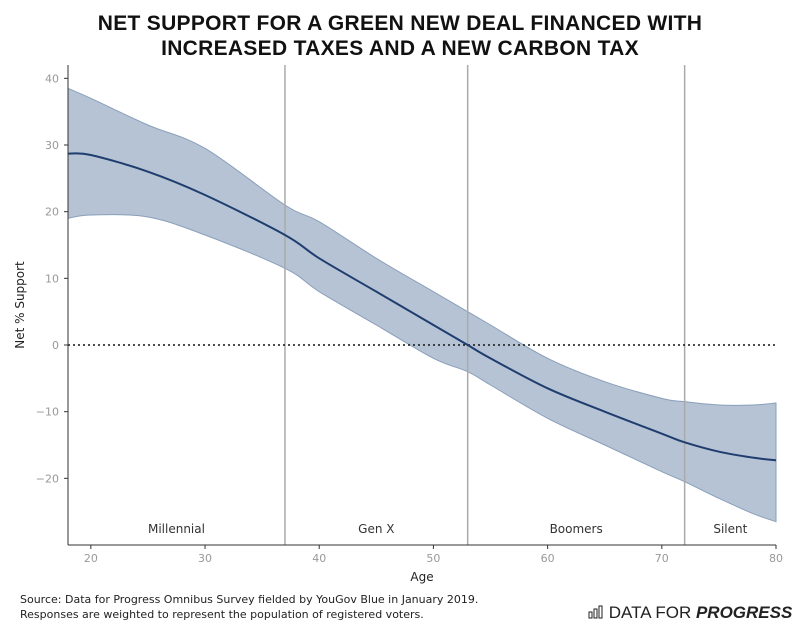 The width and height of the screenshot is (800, 624). Describe the element at coordinates (176, 529) in the screenshot. I see `generation-label: Millennial` at that location.